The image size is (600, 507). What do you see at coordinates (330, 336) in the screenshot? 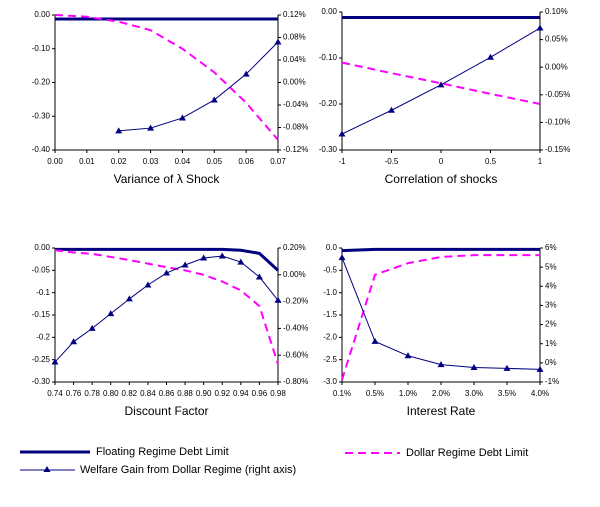
I see `y-tick-label: -2.0` at bounding box center [330, 336].